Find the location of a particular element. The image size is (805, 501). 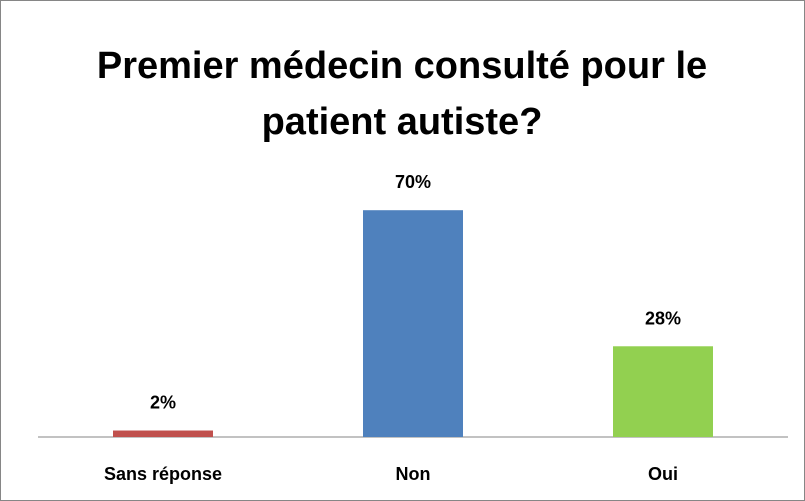

x-tick-label: Non is located at coordinates (413, 474).